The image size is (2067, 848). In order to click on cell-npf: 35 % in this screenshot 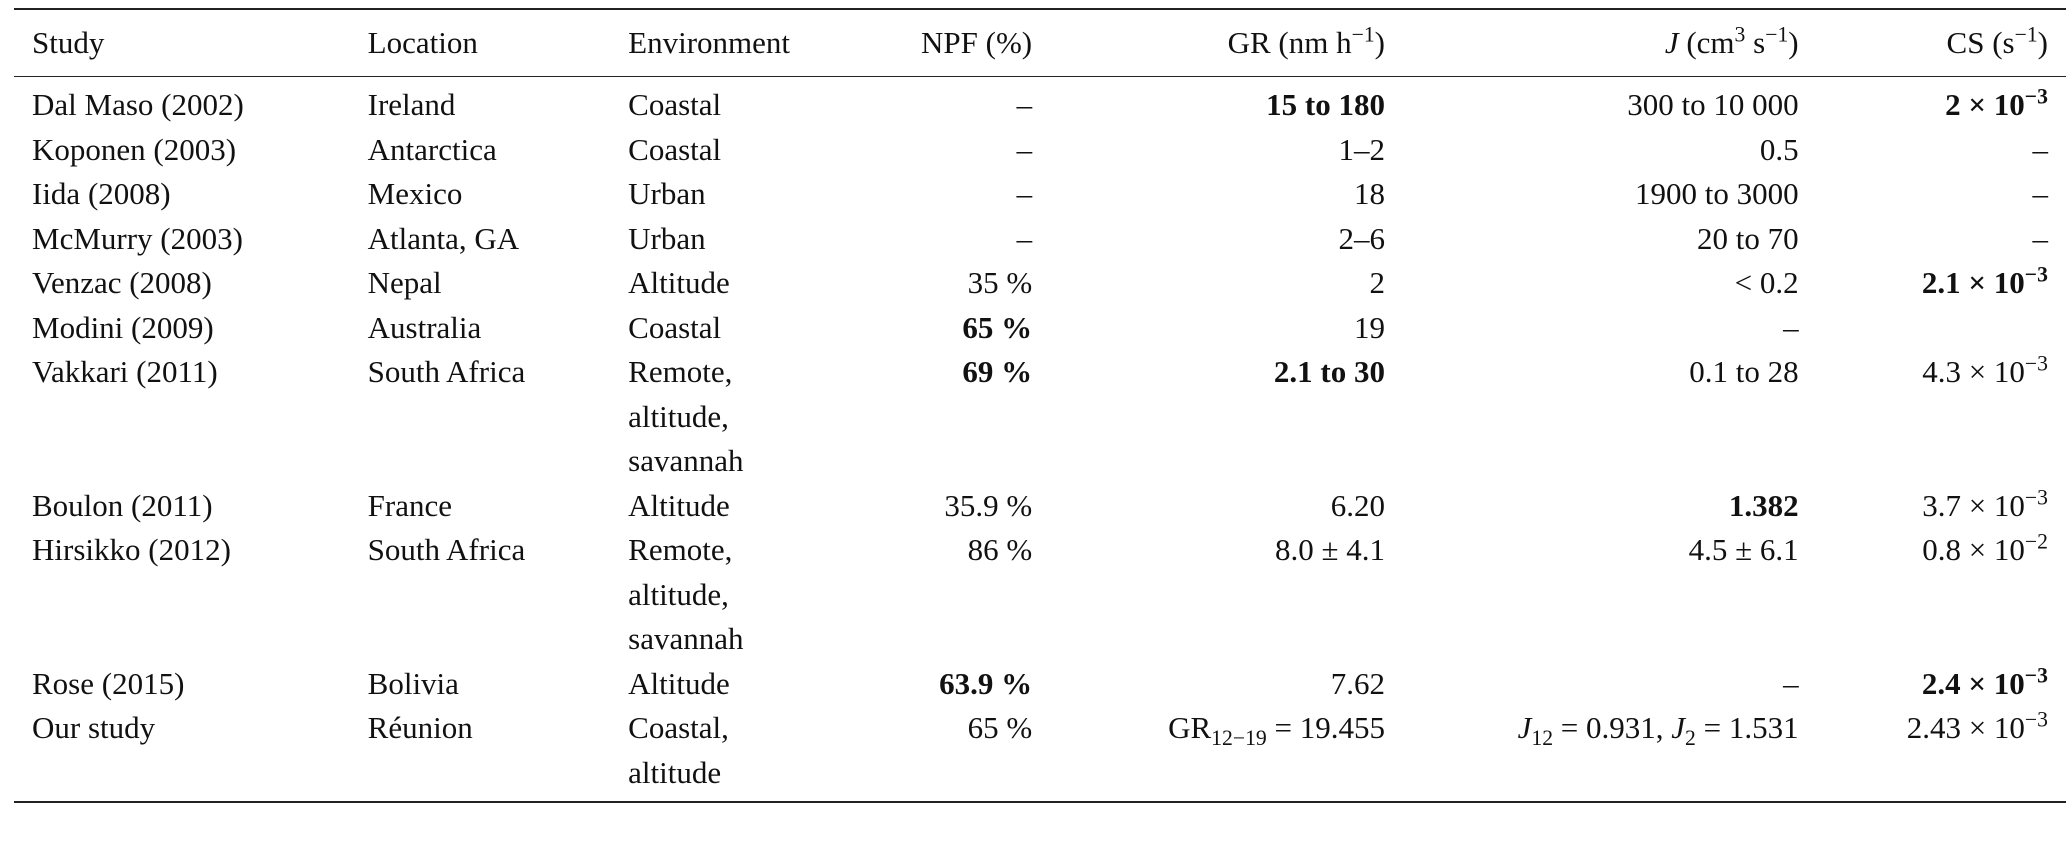, I will do `click(1000, 282)`.